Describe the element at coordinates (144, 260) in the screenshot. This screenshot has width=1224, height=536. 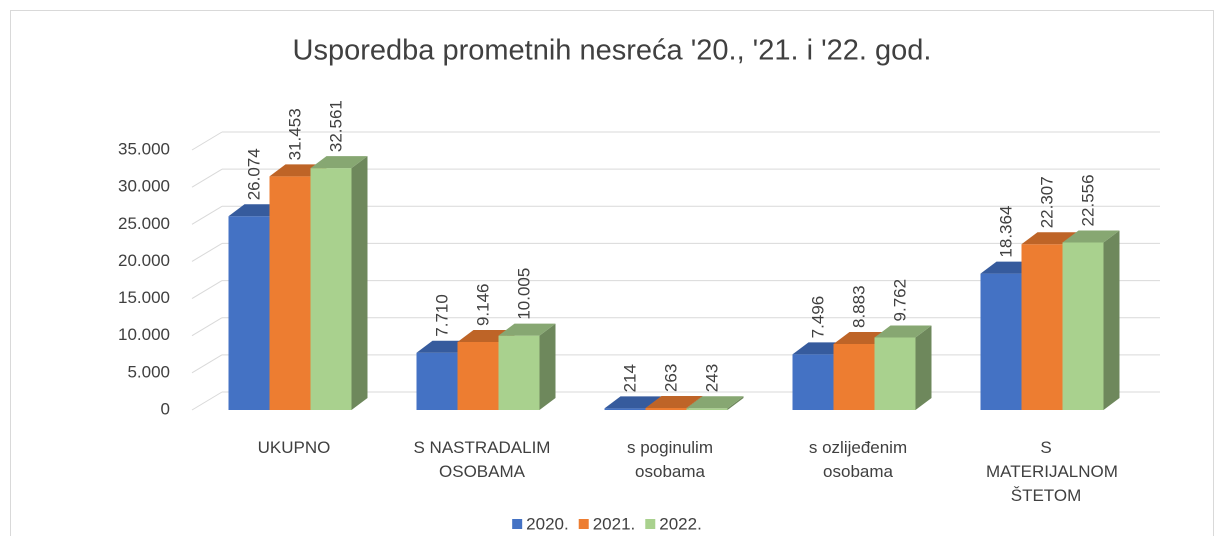
I see `y-tick-label: 20.000` at that location.